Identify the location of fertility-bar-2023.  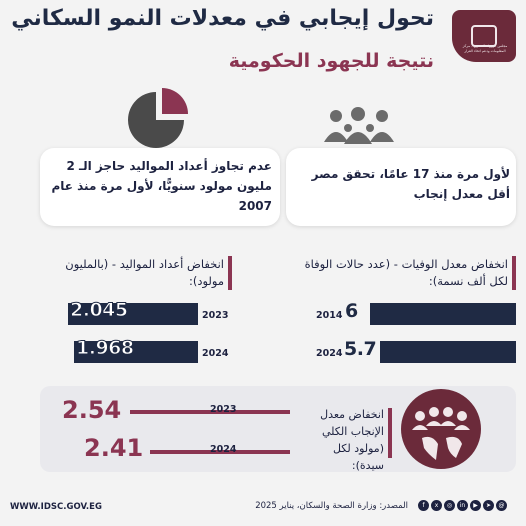
(210, 412).